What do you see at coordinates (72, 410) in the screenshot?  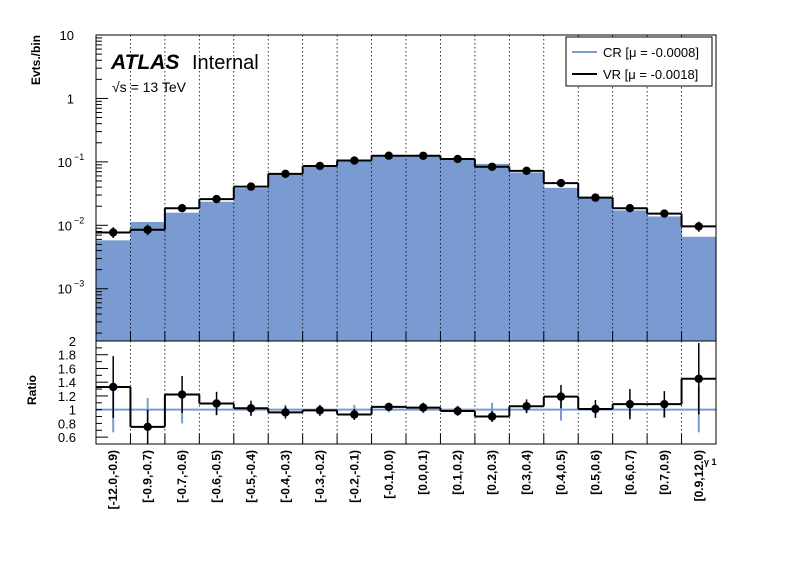 I see `ratio-tick-label: 1` at bounding box center [72, 410].